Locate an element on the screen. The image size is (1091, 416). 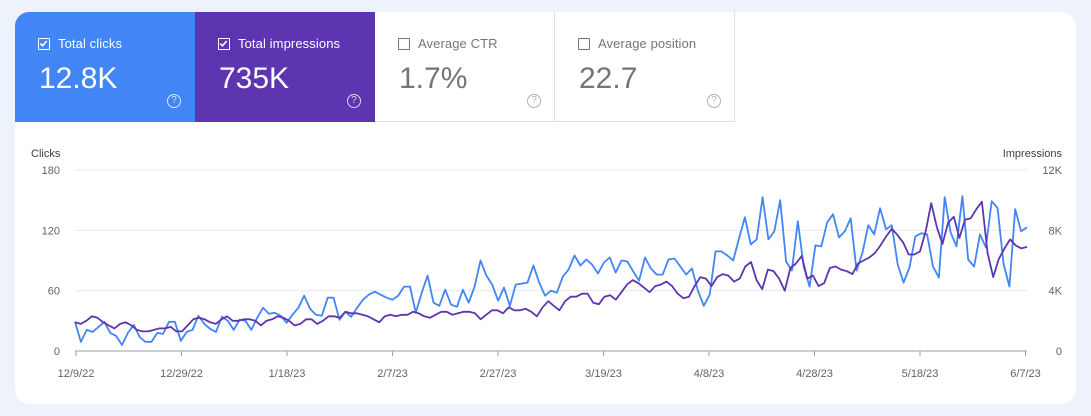
x-tick-label: 4/8/23 is located at coordinates (709, 374).